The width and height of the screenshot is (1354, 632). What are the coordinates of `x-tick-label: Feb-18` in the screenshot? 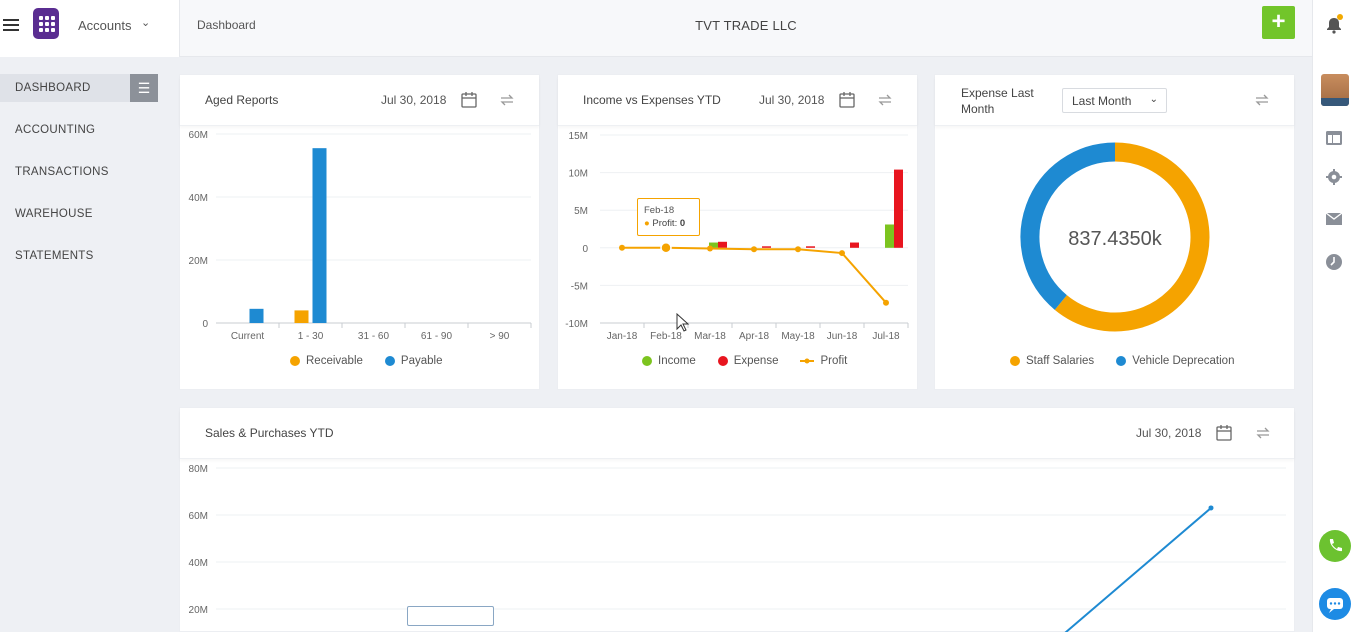 It's located at (666, 336).